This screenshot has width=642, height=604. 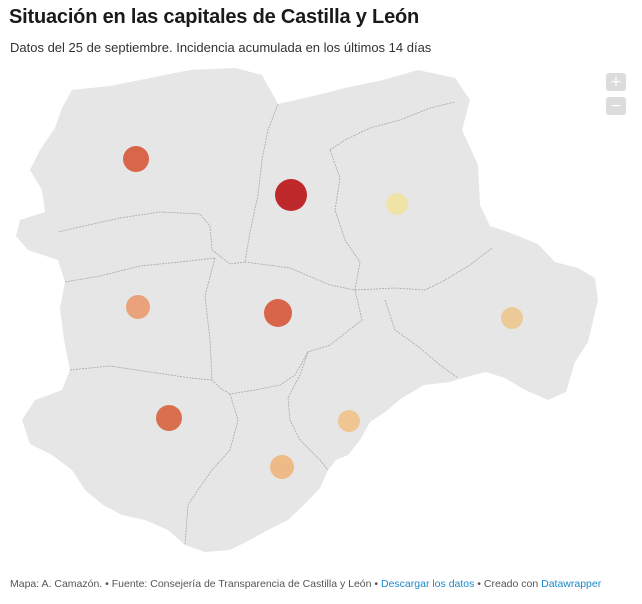 What do you see at coordinates (428, 584) in the screenshot?
I see `download-data-link: Descargar los datos` at bounding box center [428, 584].